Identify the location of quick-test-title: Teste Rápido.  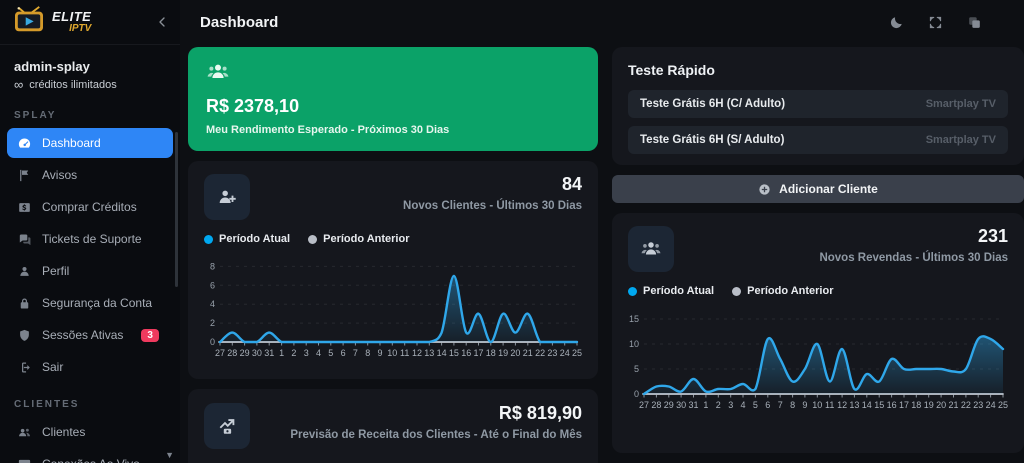
(671, 70).